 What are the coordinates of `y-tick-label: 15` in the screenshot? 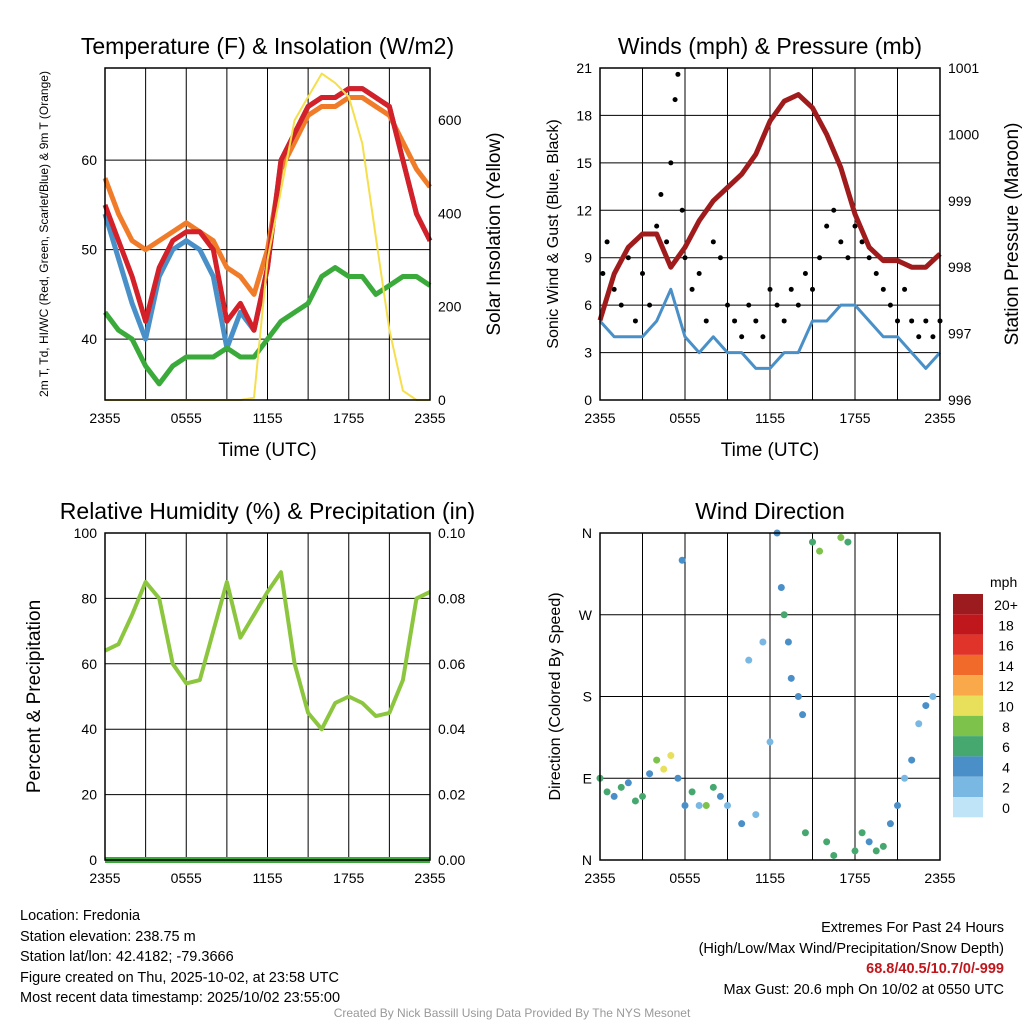 It's located at (584, 163).